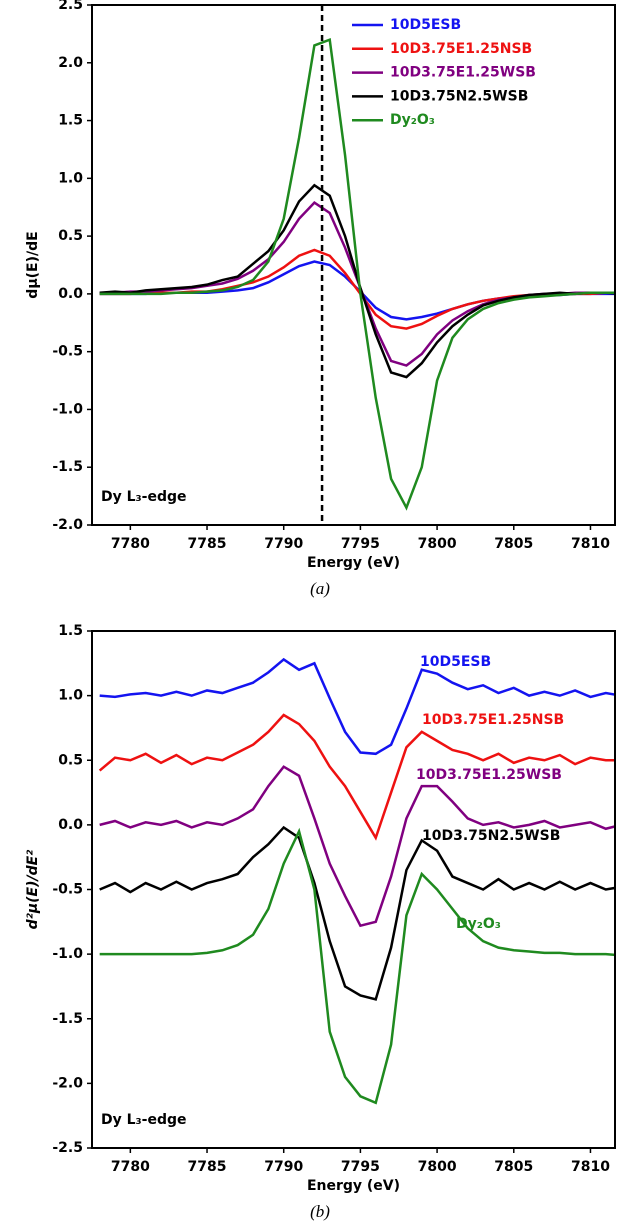  I want to click on series-label: 10D3.75E1.25NSB, so click(493, 720).